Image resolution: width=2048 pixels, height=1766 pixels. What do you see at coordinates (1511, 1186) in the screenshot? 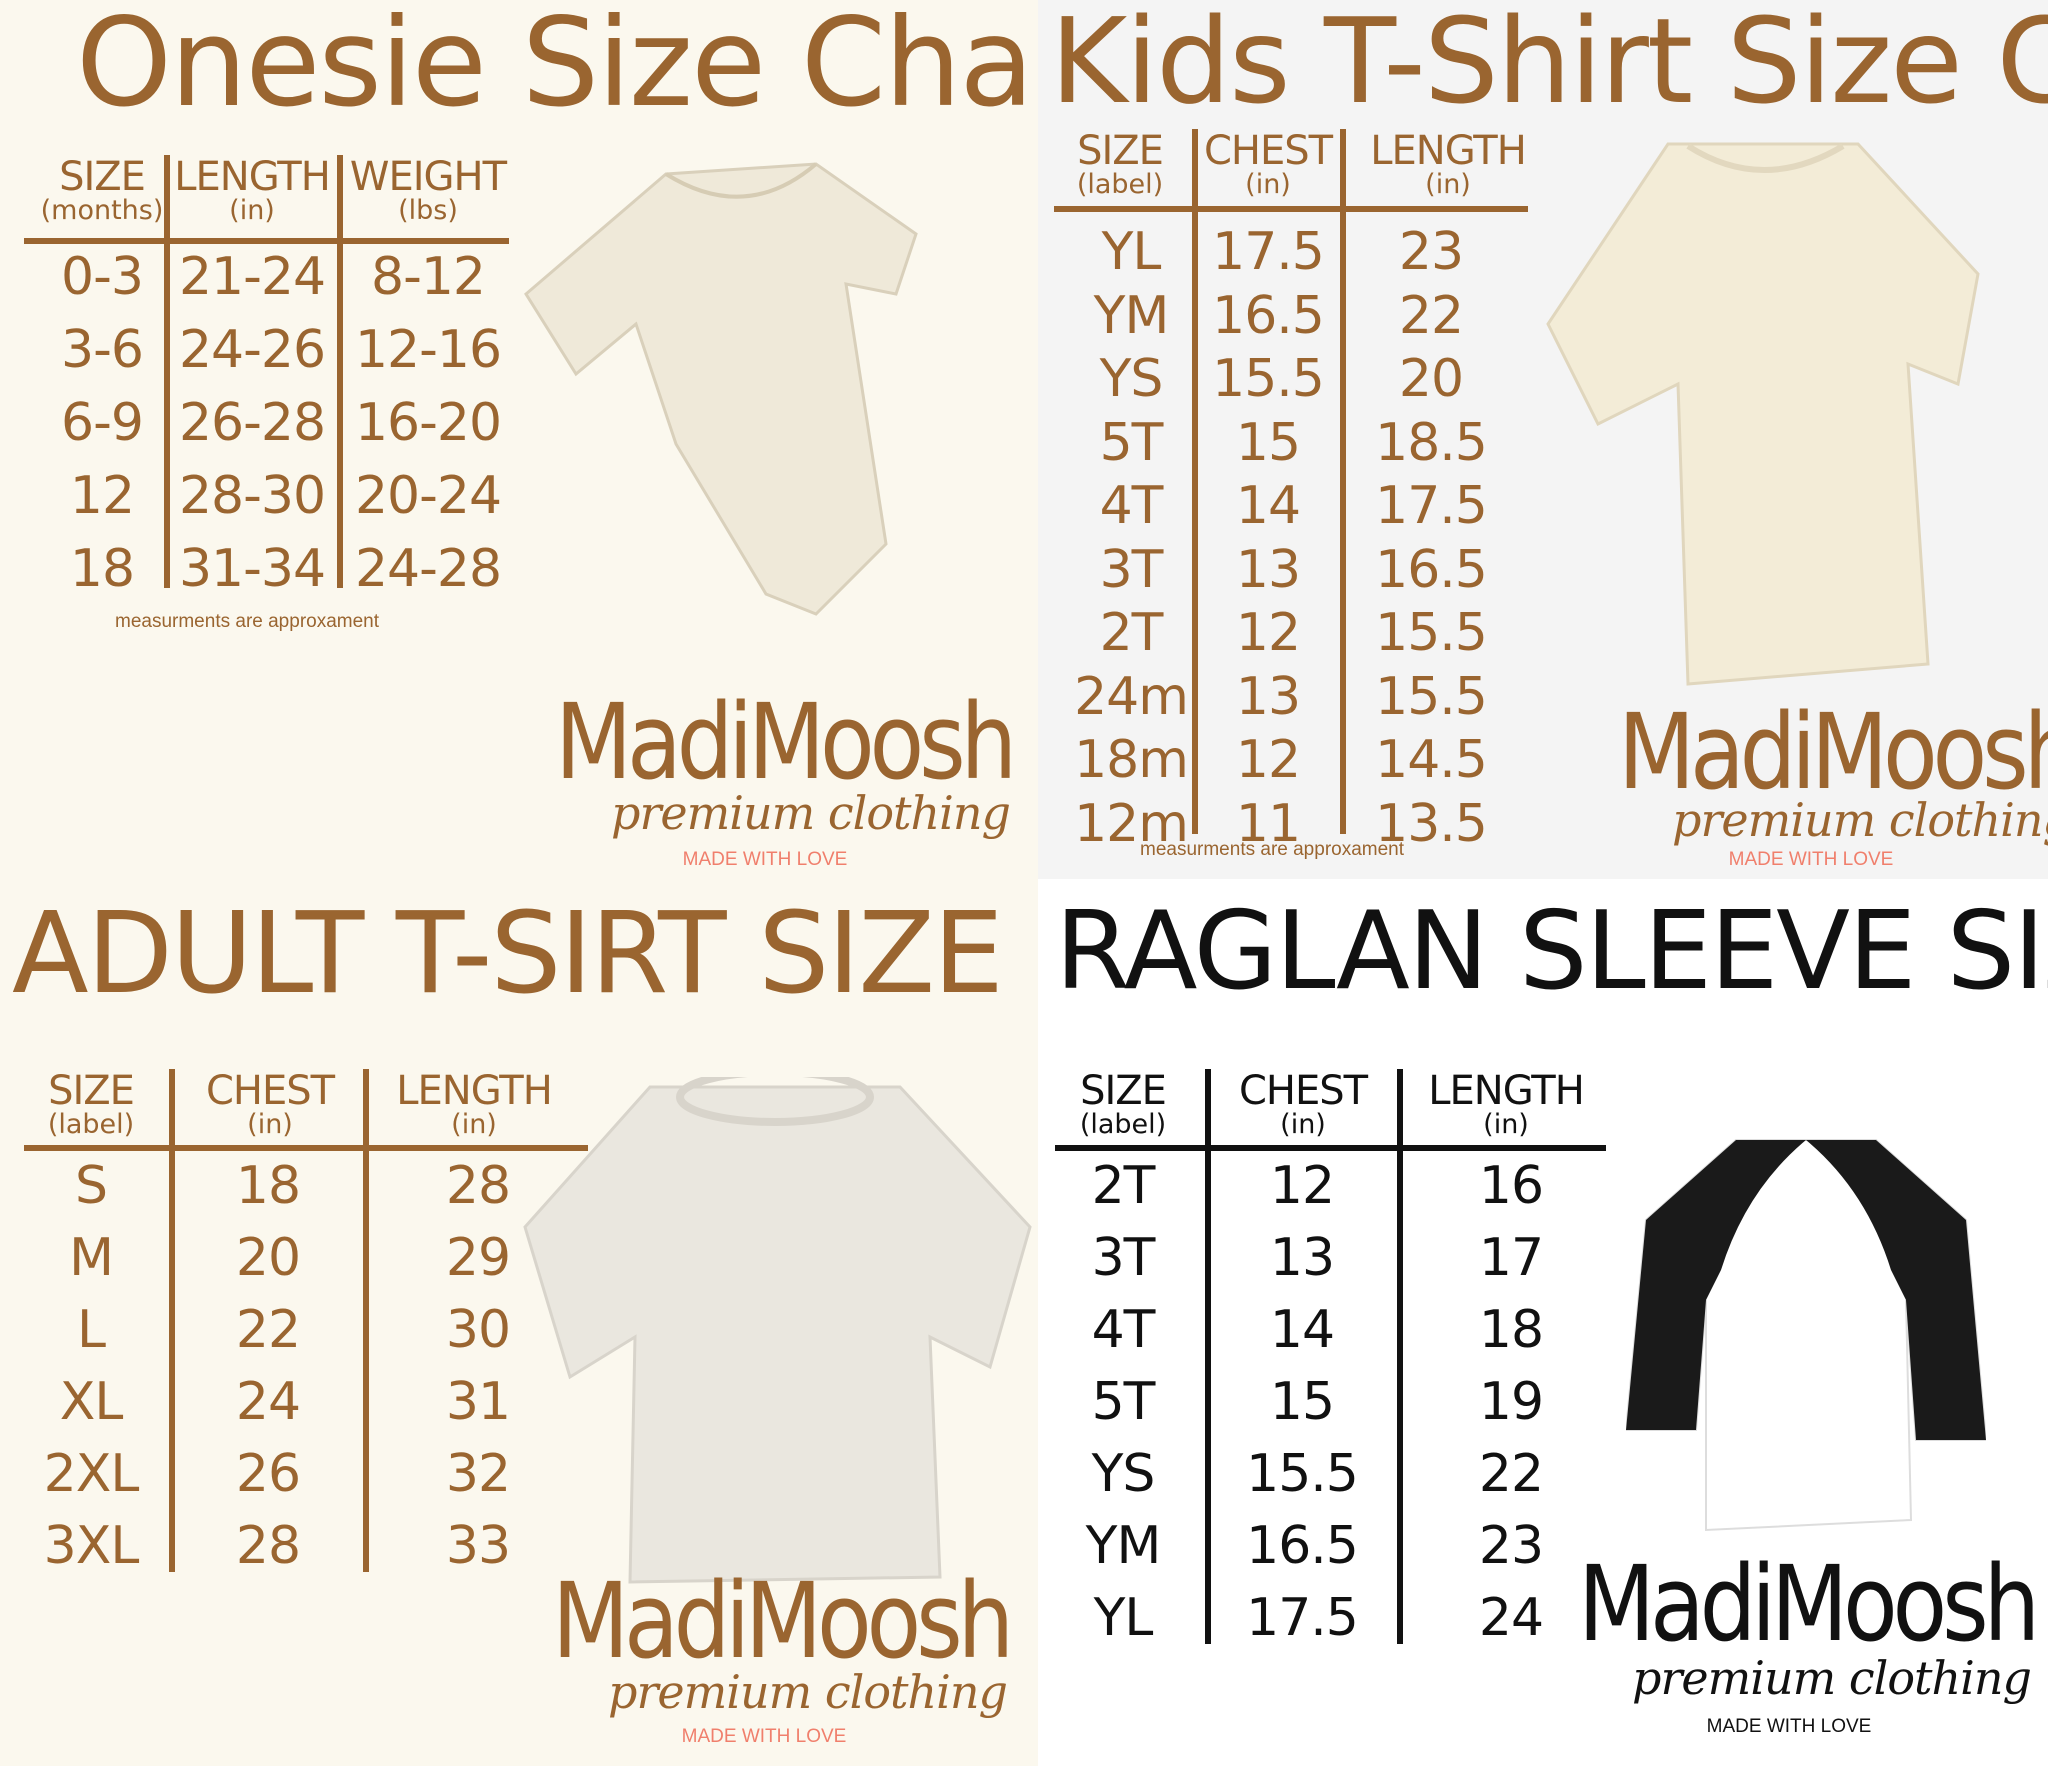
I see `table-cell: 16` at bounding box center [1511, 1186].